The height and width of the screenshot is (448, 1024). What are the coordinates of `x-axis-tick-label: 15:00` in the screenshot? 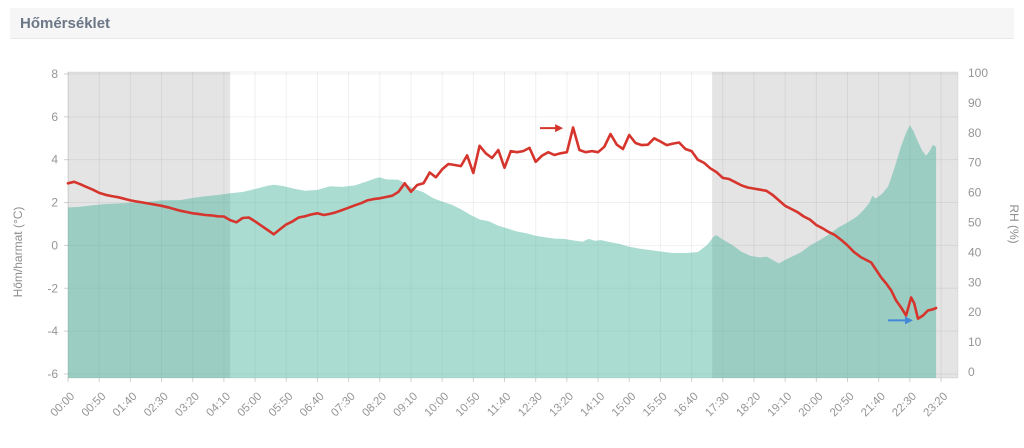 It's located at (624, 404).